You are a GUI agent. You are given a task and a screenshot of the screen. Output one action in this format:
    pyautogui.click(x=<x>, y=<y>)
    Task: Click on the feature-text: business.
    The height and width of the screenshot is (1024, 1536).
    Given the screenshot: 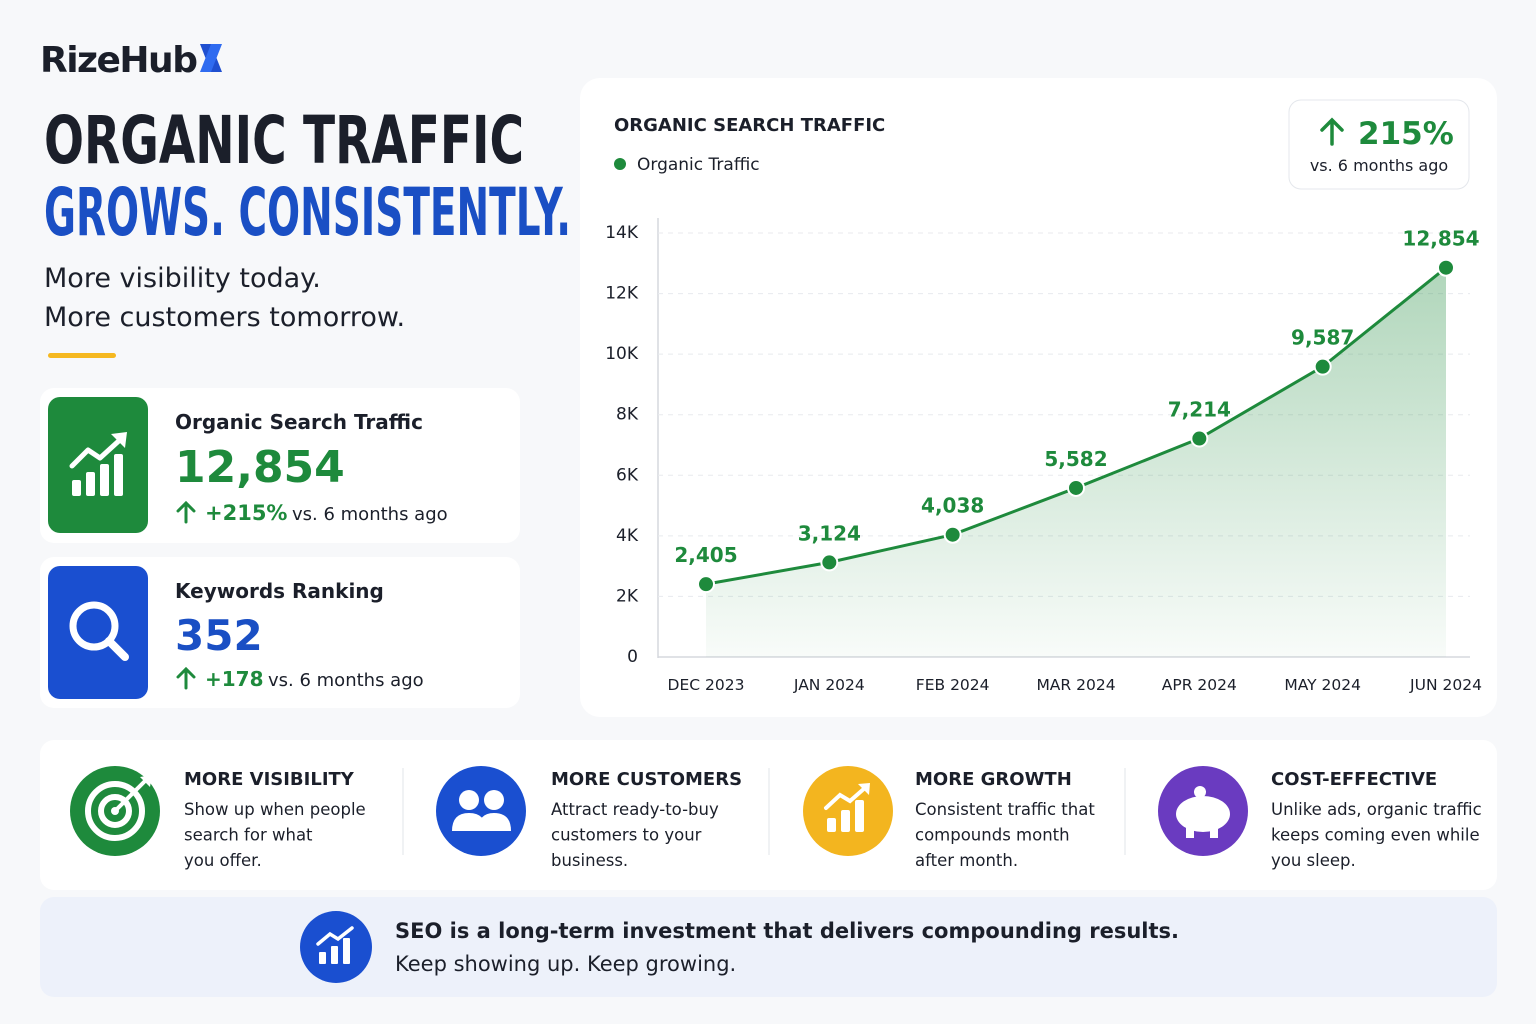 What is the action you would take?
    pyautogui.click(x=589, y=860)
    